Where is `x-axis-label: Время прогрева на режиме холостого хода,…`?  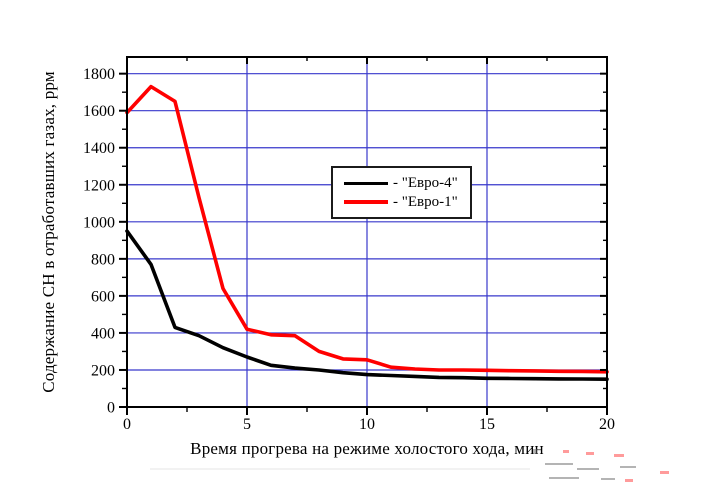
x-axis-label: Время прогрева на режиме холостого хода,… is located at coordinates (367, 448).